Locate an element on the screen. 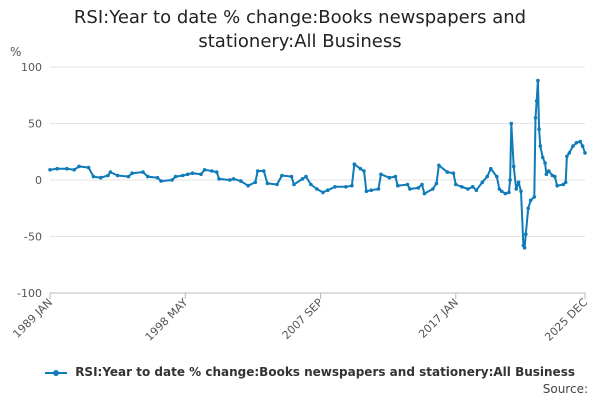 The width and height of the screenshot is (600, 400). x-tick-label: 2007 SEP is located at coordinates (303, 319).